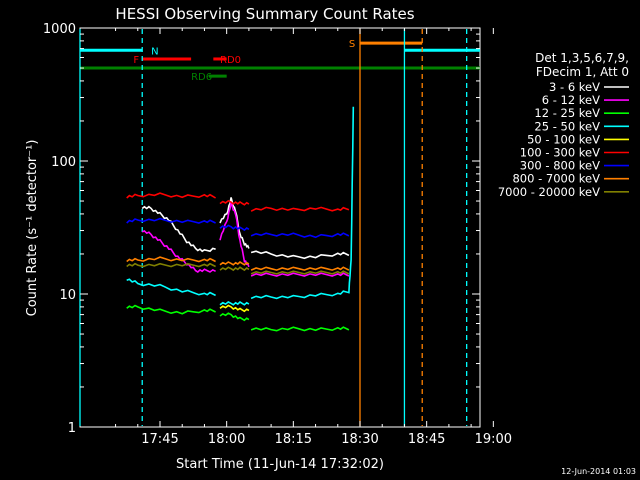 The height and width of the screenshot is (480, 640). Describe the element at coordinates (293, 439) in the screenshot. I see `x-tick-label: 18:15` at that location.